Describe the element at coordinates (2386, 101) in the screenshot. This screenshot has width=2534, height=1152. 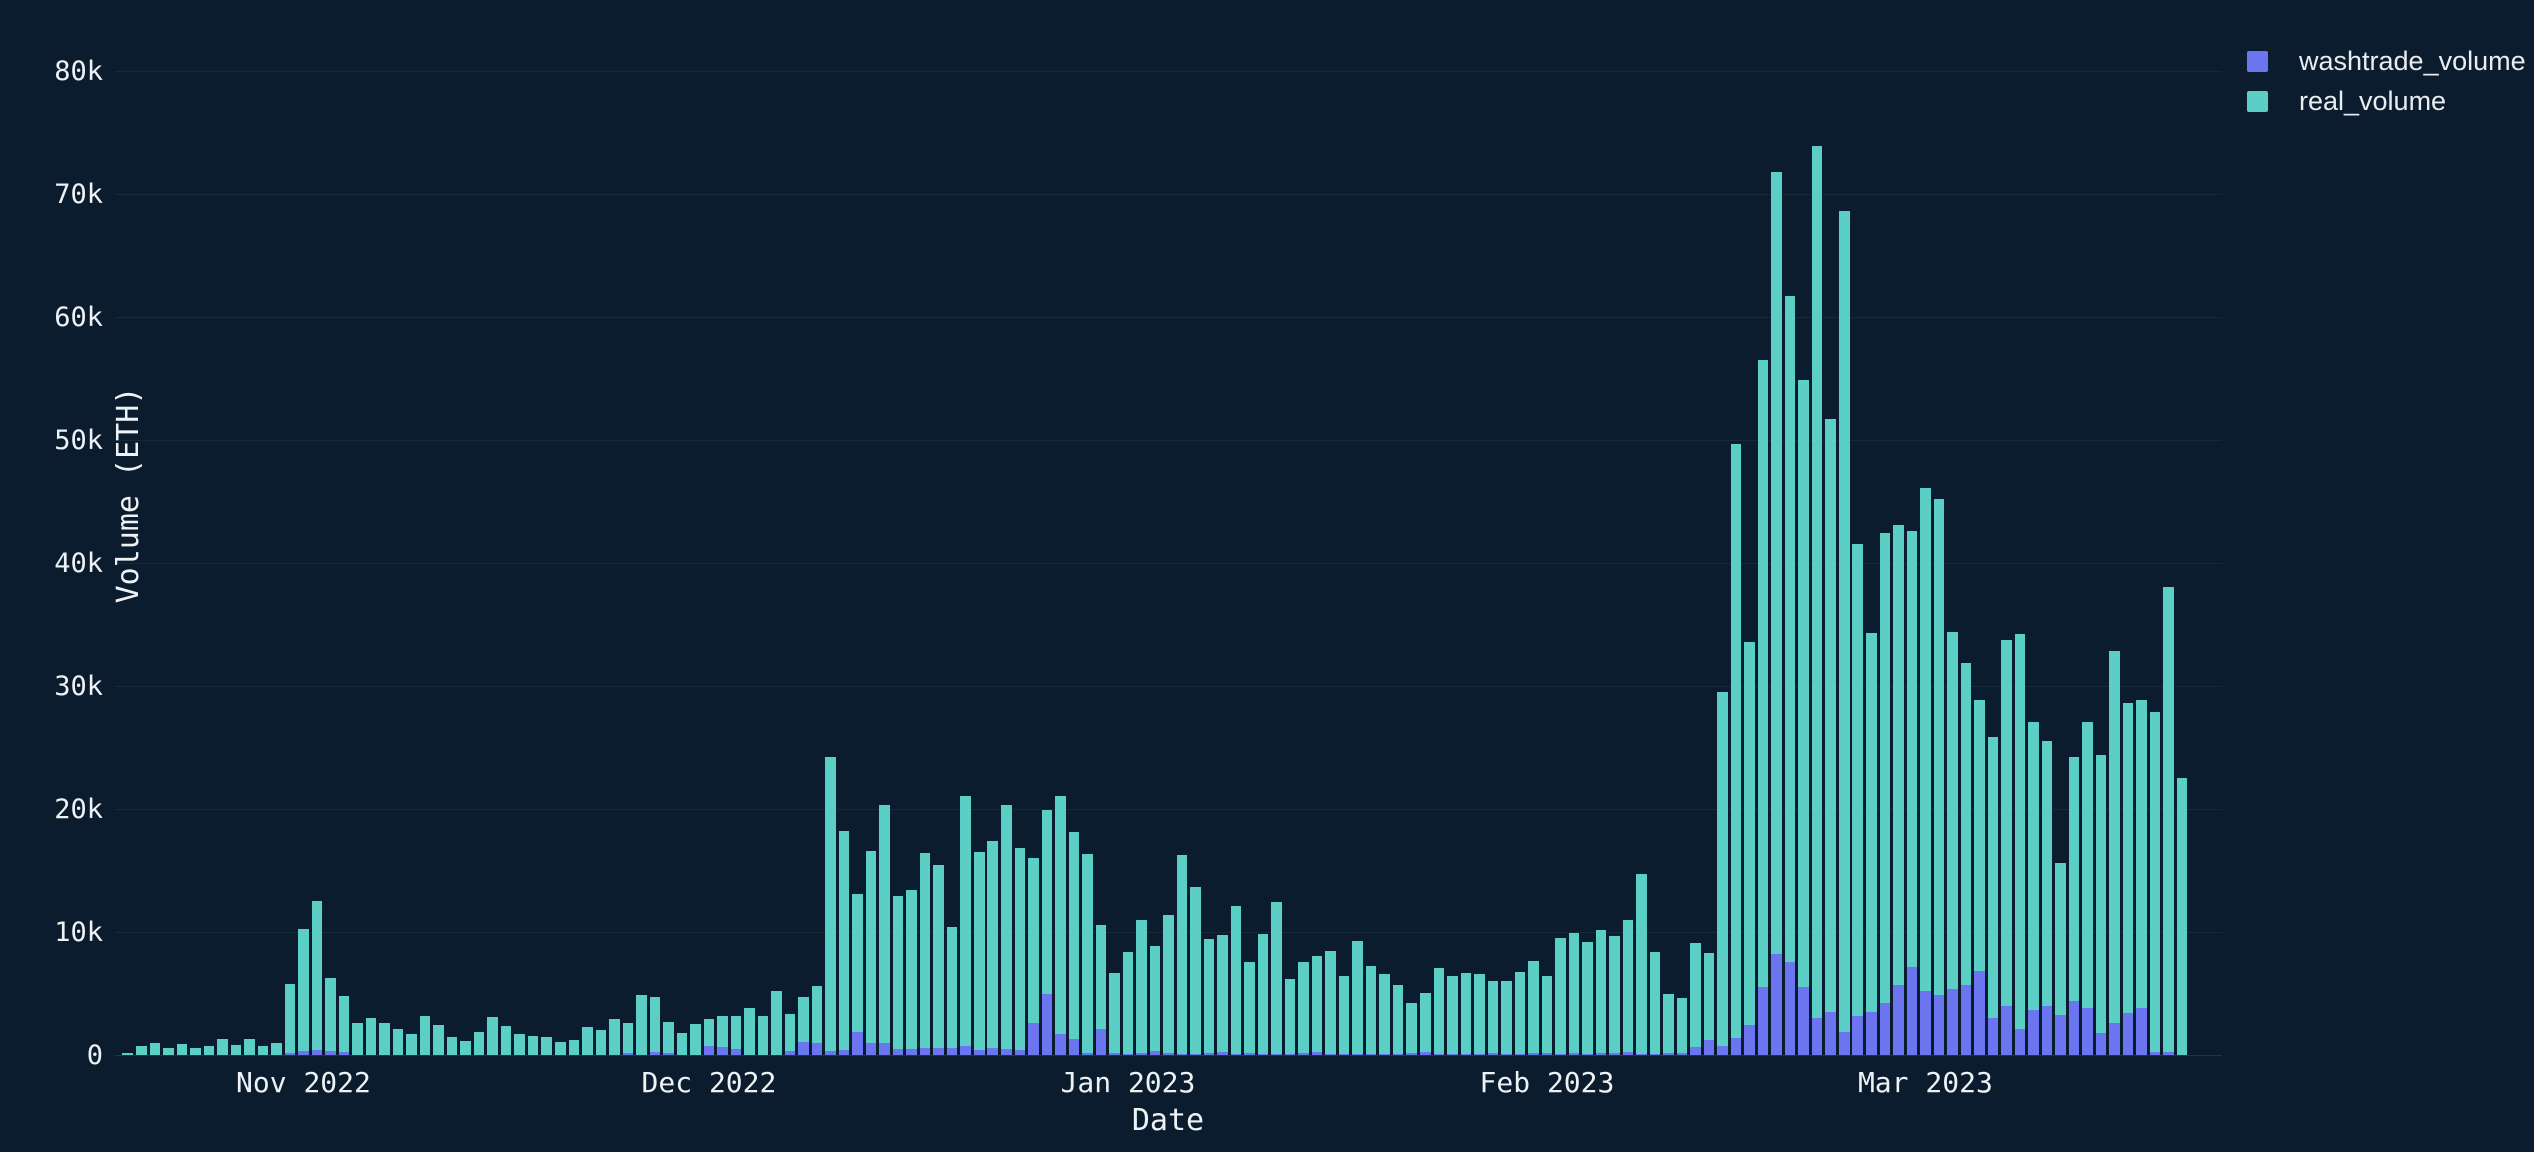
I see `legend-item-real-volume: real_volume` at that location.